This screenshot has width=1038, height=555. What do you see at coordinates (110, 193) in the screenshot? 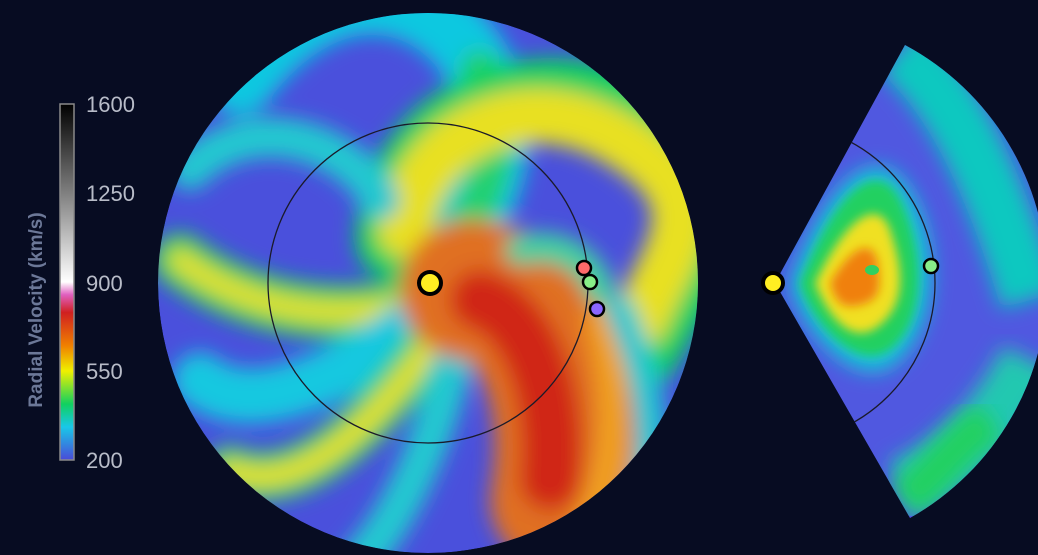
I see `colorbar-tick-1250: 1250` at bounding box center [110, 193].